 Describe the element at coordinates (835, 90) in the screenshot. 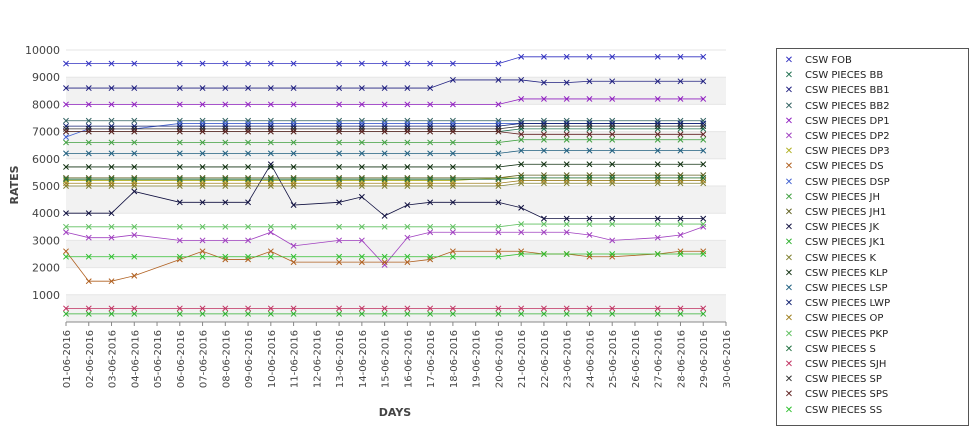

I see `legend-item: ✕ CSW PIECES BB1` at that location.